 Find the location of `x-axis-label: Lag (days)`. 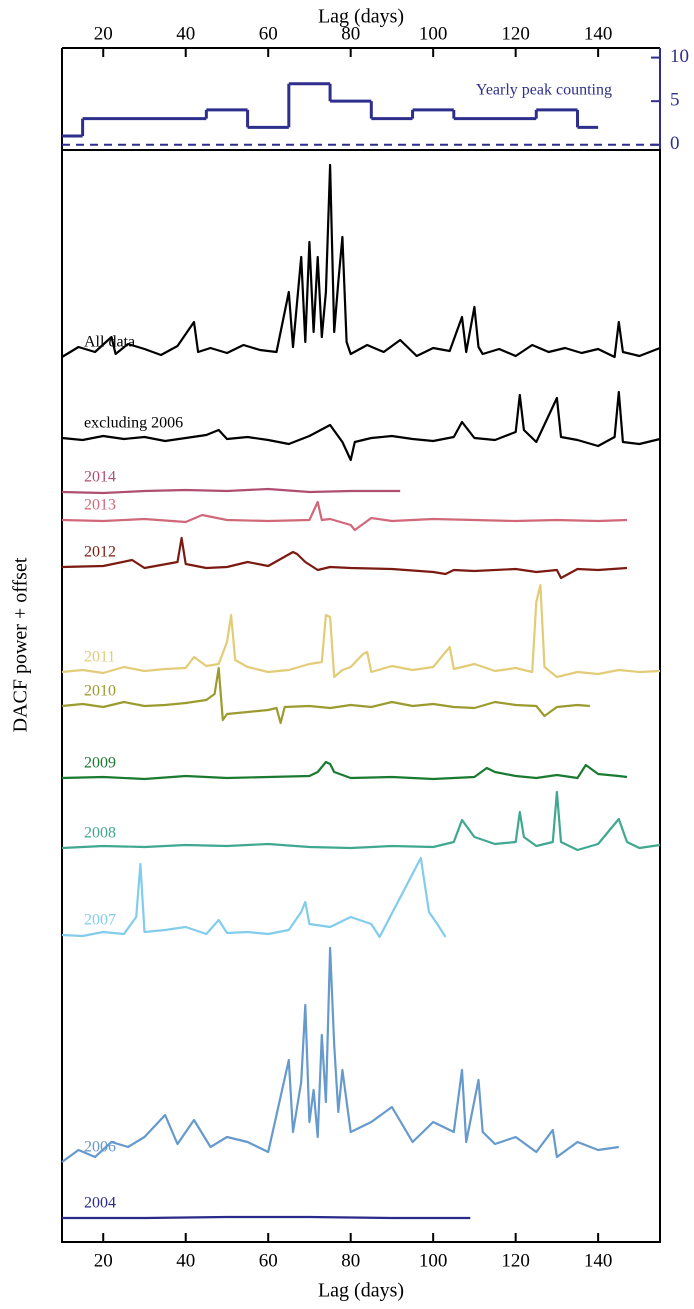

x-axis-label: Lag (days) is located at coordinates (361, 1291).